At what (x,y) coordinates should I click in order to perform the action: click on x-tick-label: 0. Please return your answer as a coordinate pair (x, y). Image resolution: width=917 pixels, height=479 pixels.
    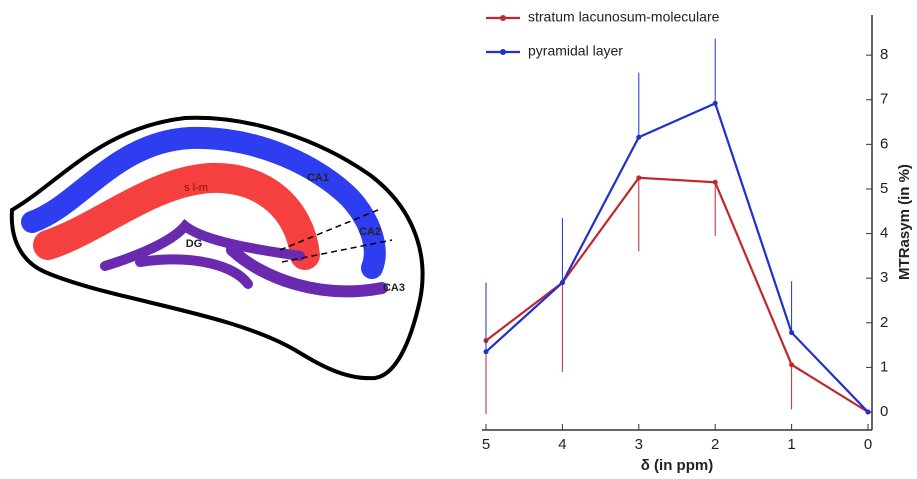
    Looking at the image, I should click on (868, 444).